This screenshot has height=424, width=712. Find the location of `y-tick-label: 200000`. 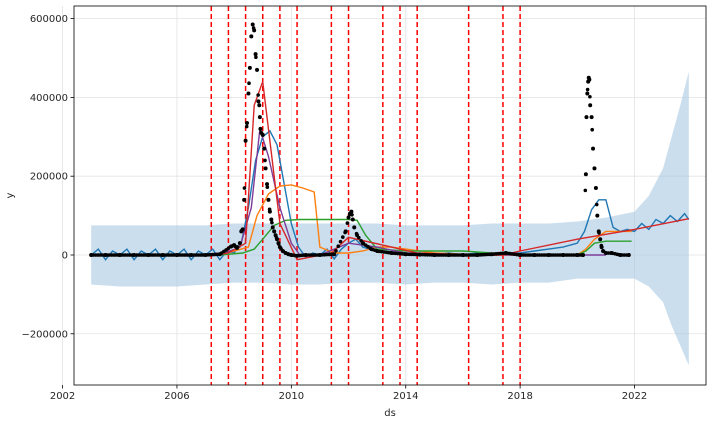

y-tick-label: 200000 is located at coordinates (49, 177).